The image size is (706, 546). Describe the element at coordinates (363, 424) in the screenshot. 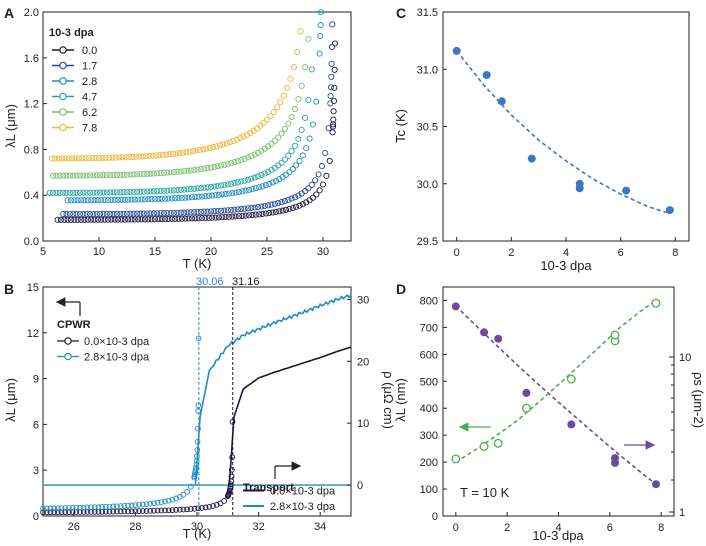

I see `y-tick-label-right: 10` at that location.